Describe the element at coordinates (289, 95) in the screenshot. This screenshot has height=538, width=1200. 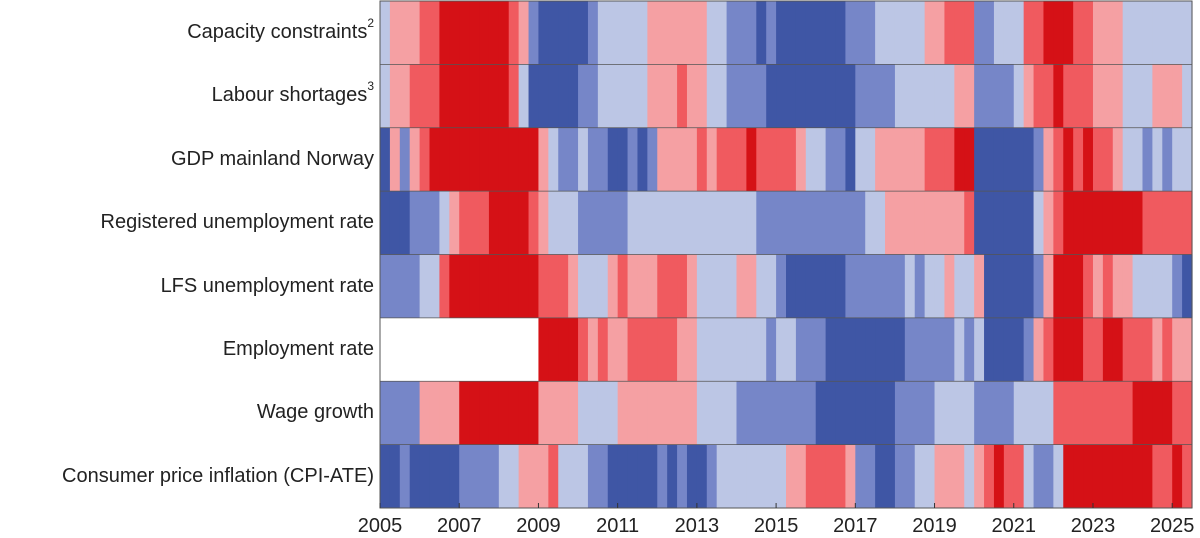
I see `row-label-text: Labour shortages` at that location.